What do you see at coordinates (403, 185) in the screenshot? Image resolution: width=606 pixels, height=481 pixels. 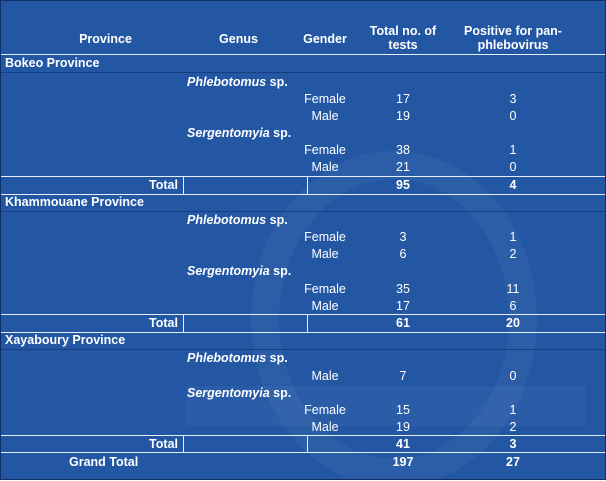 I see `total-tests: 95` at bounding box center [403, 185].